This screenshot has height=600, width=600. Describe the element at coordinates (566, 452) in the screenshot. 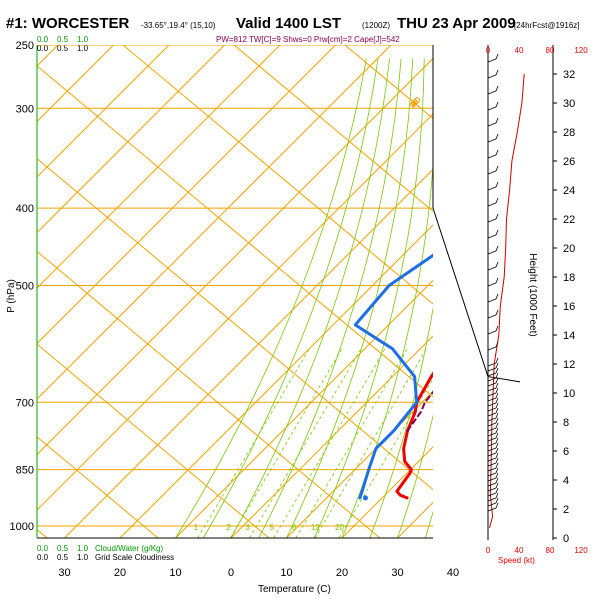

I see `height-tick-6: 6` at that location.